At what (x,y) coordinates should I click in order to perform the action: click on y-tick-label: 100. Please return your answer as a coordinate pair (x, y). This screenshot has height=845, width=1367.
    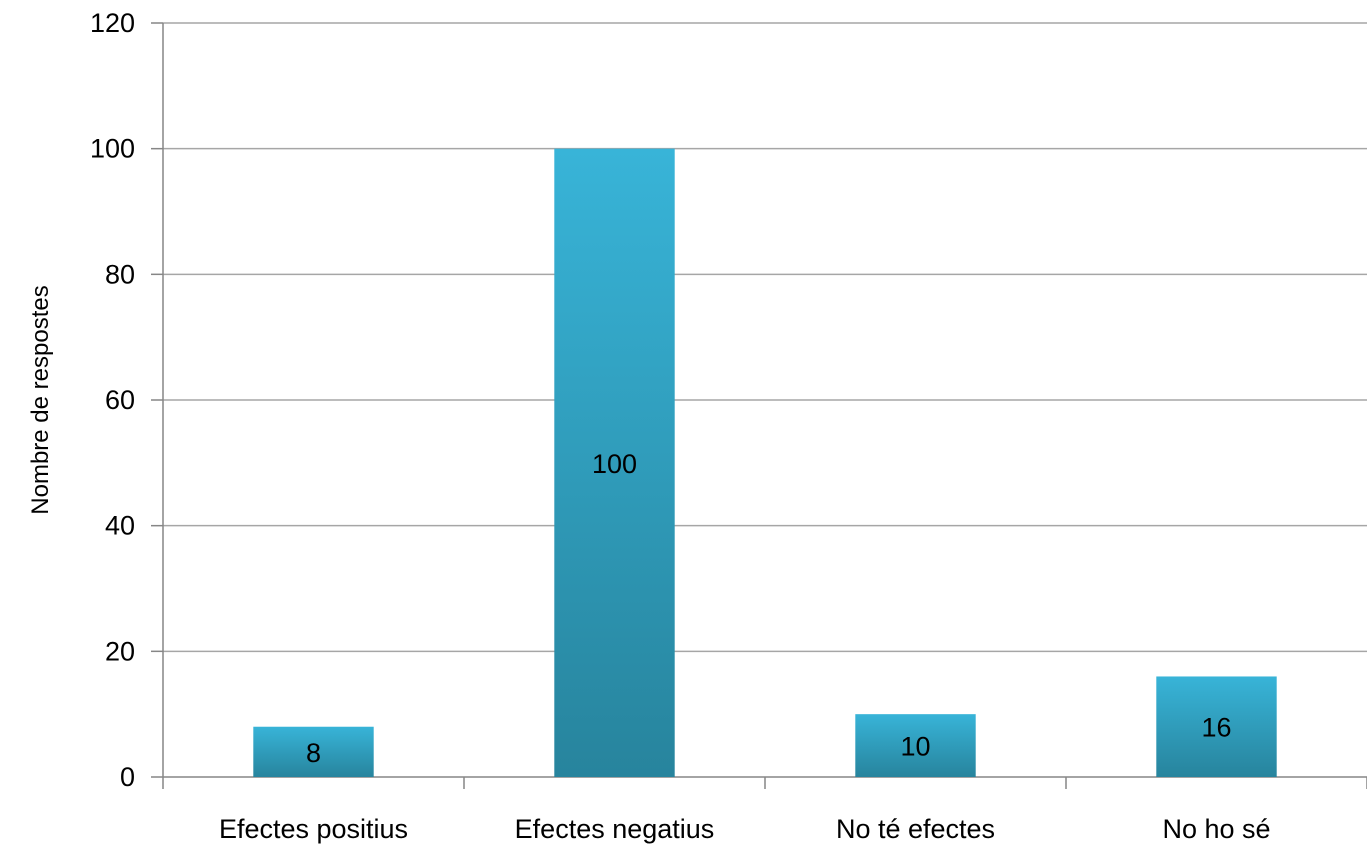
    Looking at the image, I should click on (112, 149).